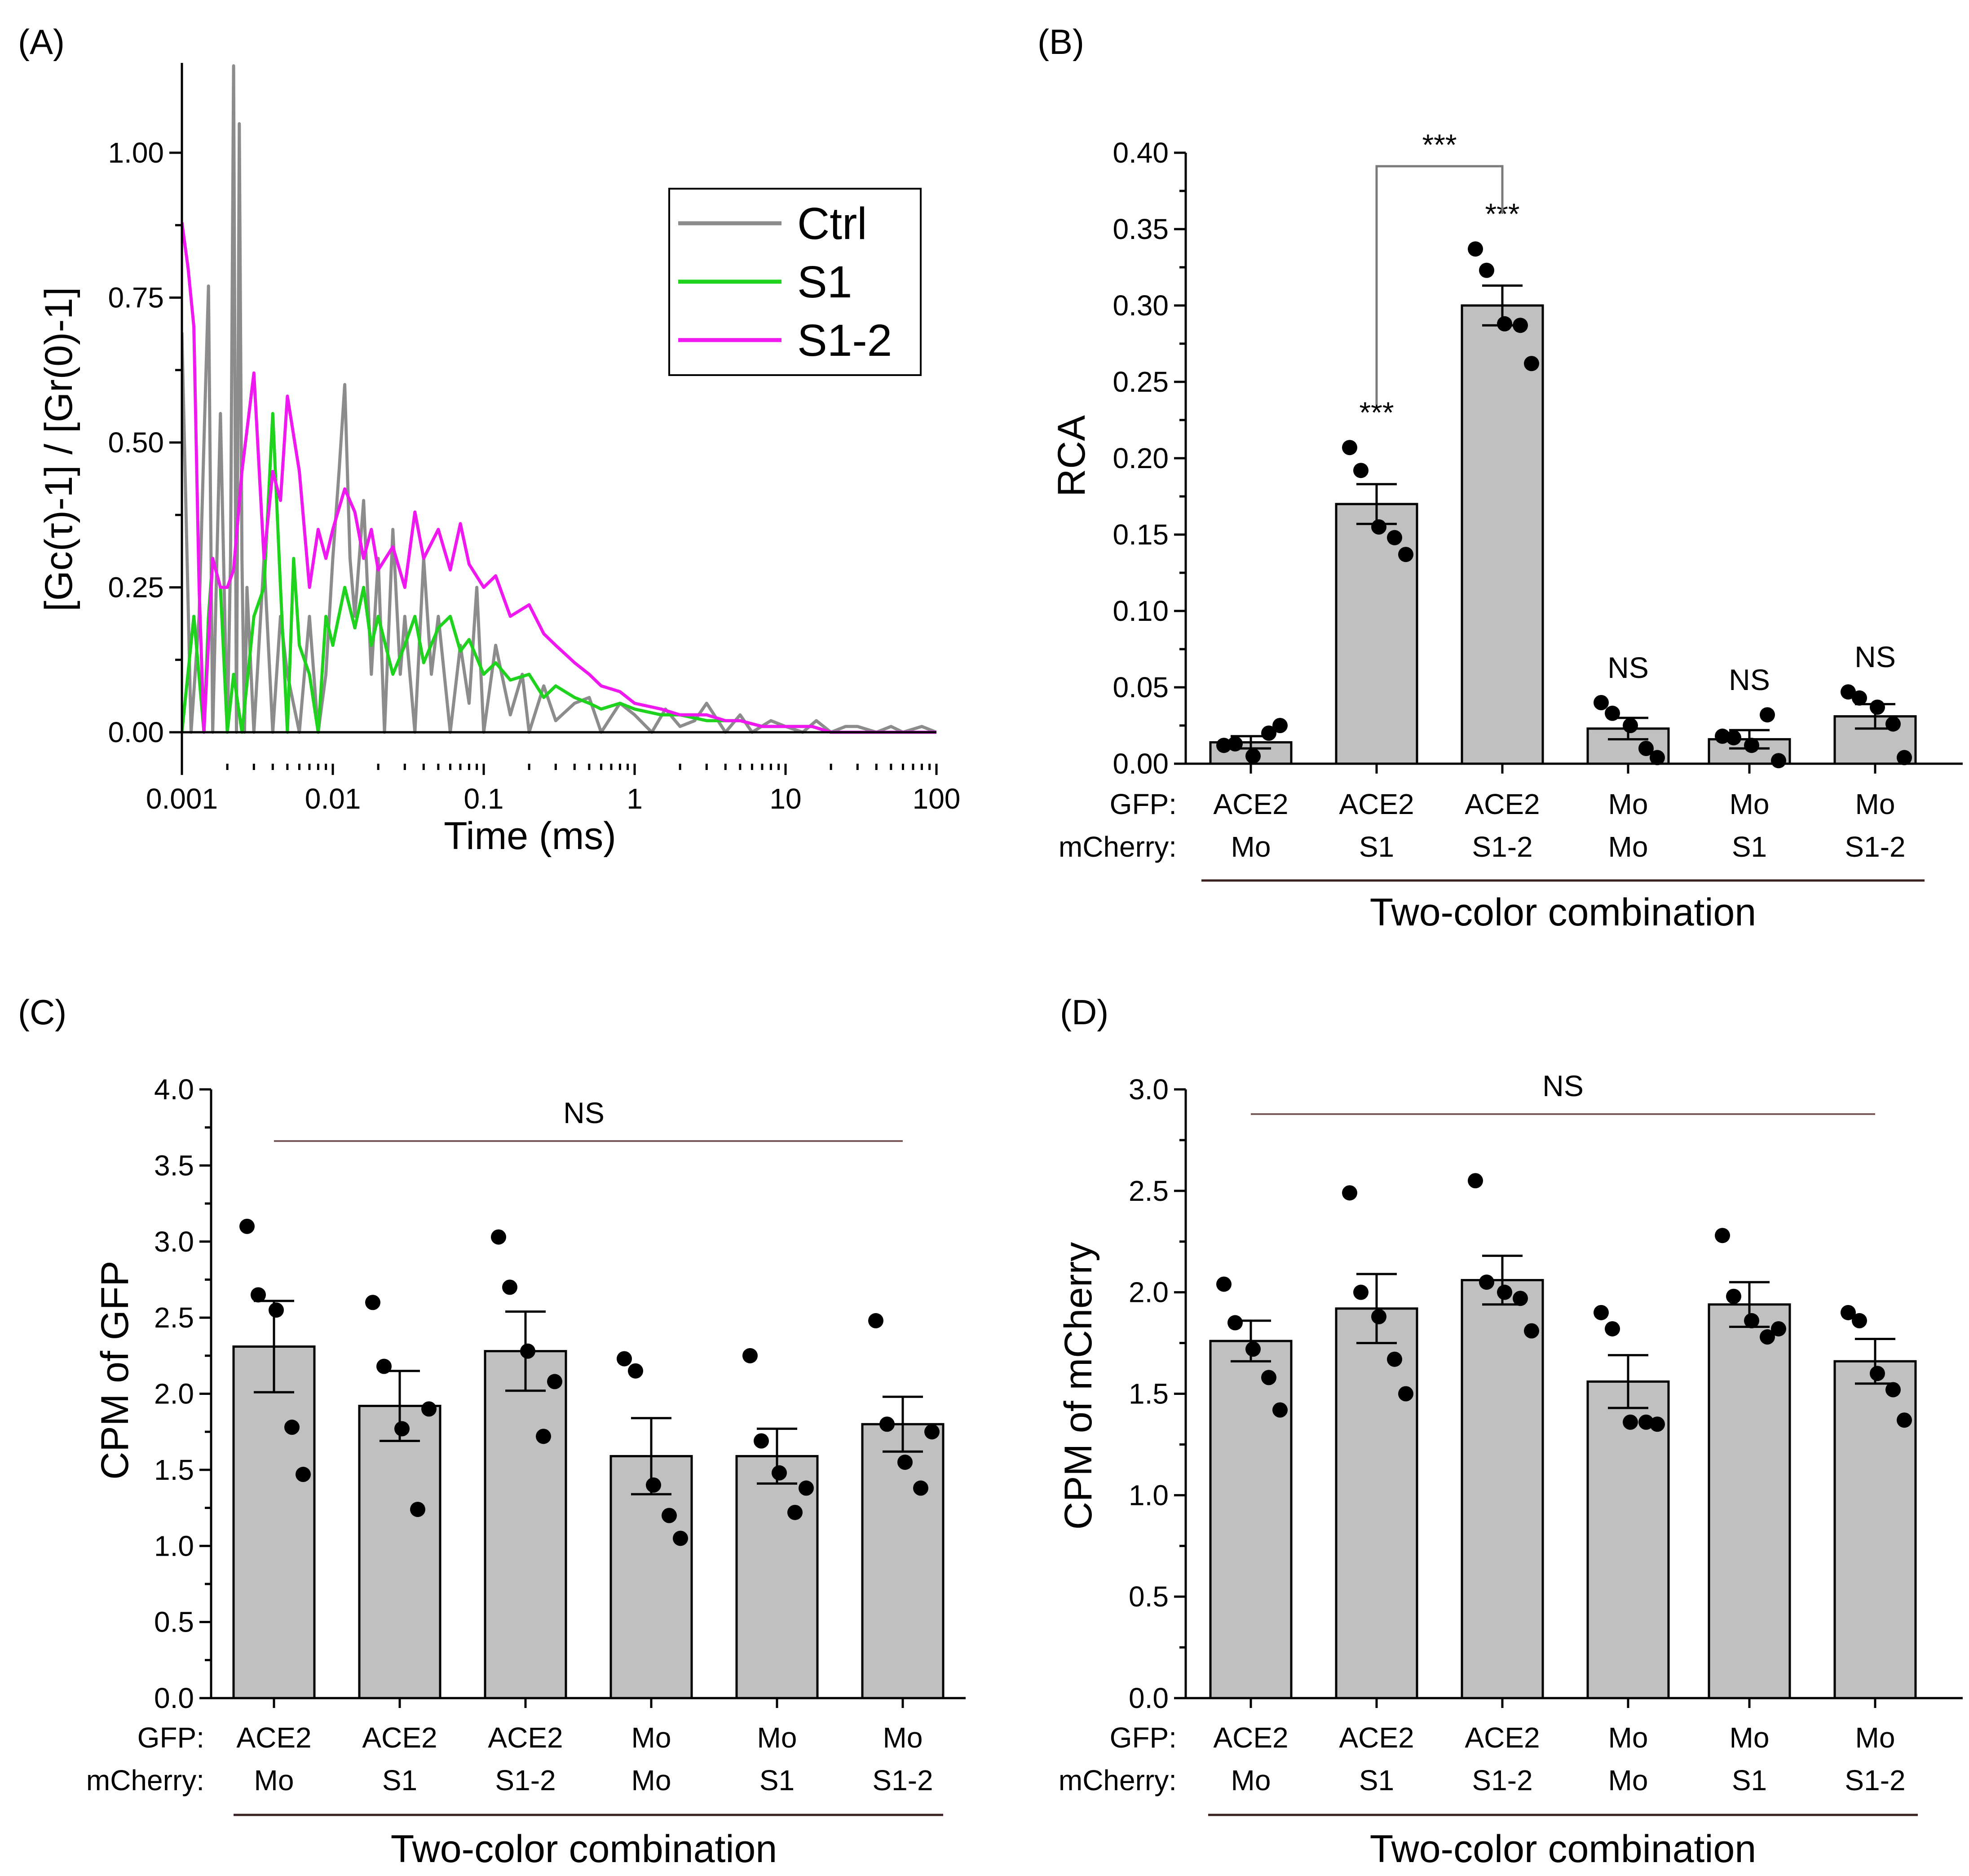  What do you see at coordinates (635, 799) in the screenshot?
I see `panel-a-xtick-label: 1` at bounding box center [635, 799].